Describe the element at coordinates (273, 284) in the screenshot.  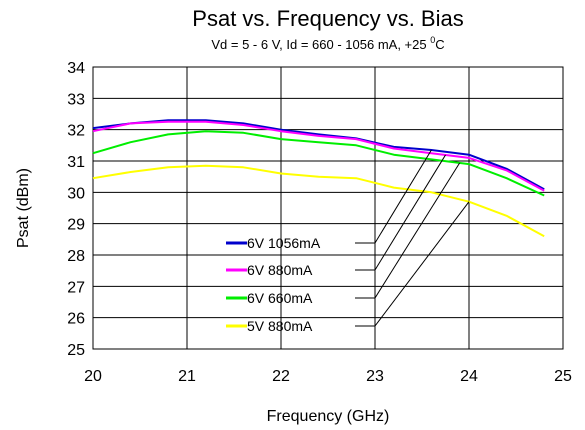
I see `legend: 6V 1056mA 6V 880mA 6V 660mA 5V 880mA` at that location.